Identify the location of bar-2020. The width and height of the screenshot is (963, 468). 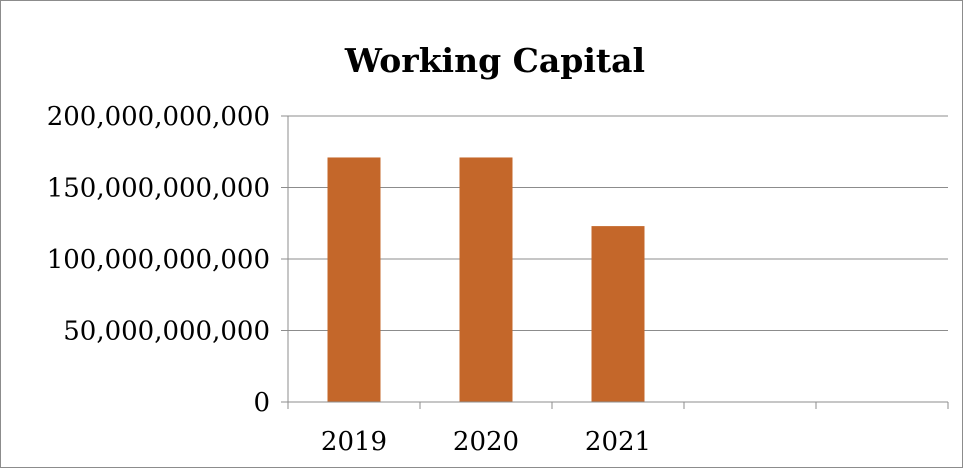
(486, 279).